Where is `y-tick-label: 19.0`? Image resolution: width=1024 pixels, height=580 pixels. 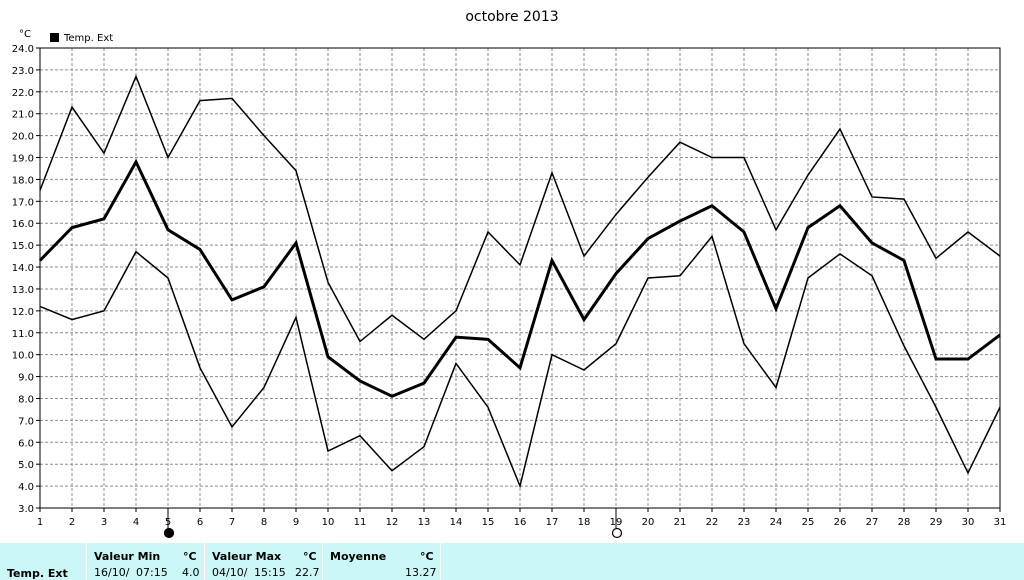 y-tick-label: 19.0 is located at coordinates (23, 159).